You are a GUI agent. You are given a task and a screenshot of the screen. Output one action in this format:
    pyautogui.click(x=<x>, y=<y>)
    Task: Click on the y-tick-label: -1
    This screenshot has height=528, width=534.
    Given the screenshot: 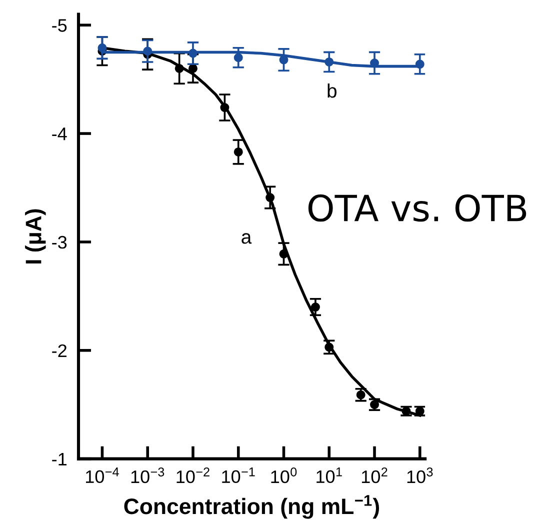 What is the action you would take?
    pyautogui.click(x=59, y=459)
    